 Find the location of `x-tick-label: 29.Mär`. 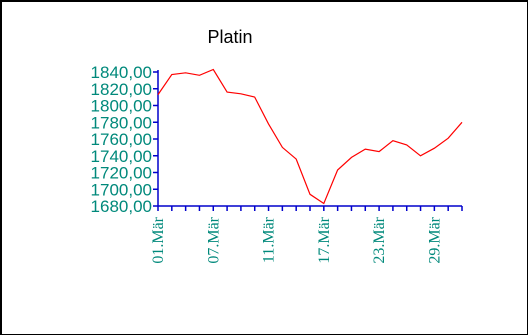

x-tick-label: 29.Mär is located at coordinates (434, 239).